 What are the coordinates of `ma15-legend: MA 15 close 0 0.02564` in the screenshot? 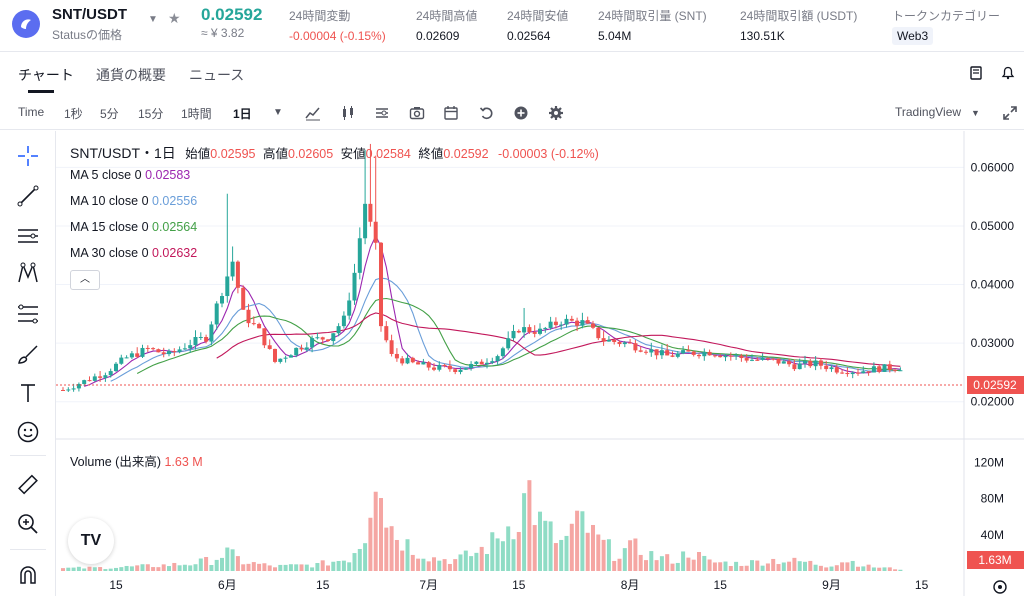 It's located at (134, 227).